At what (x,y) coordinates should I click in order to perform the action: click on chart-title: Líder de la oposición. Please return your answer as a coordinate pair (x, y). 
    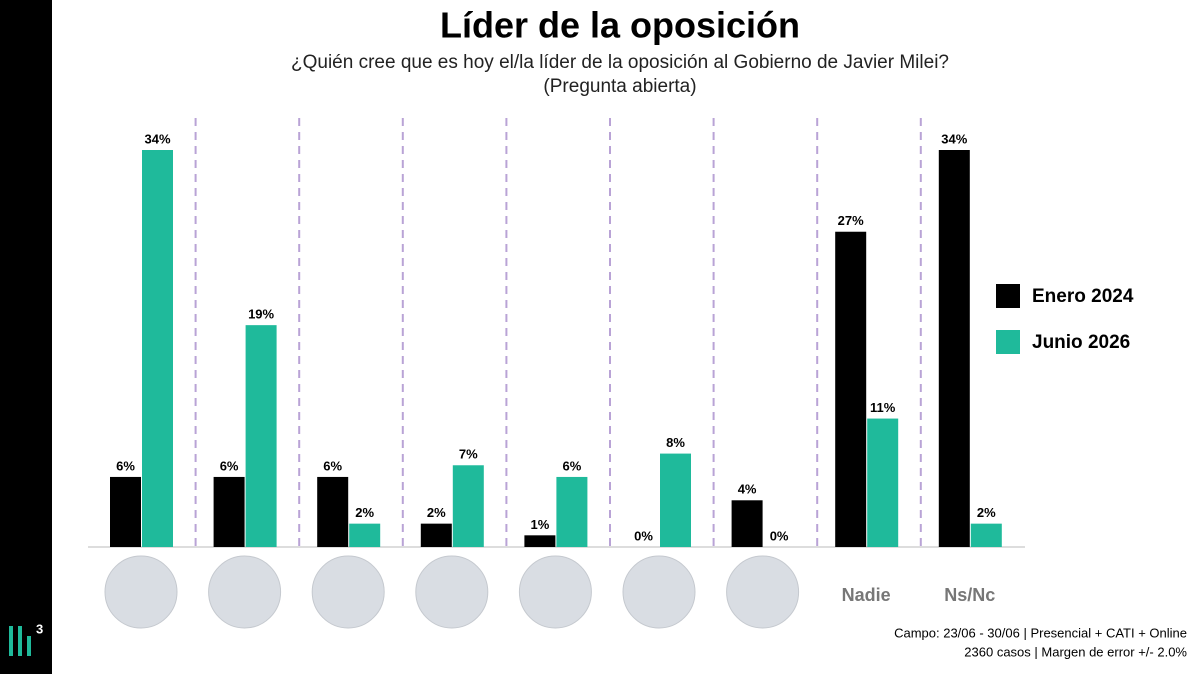
    Looking at the image, I should click on (620, 25).